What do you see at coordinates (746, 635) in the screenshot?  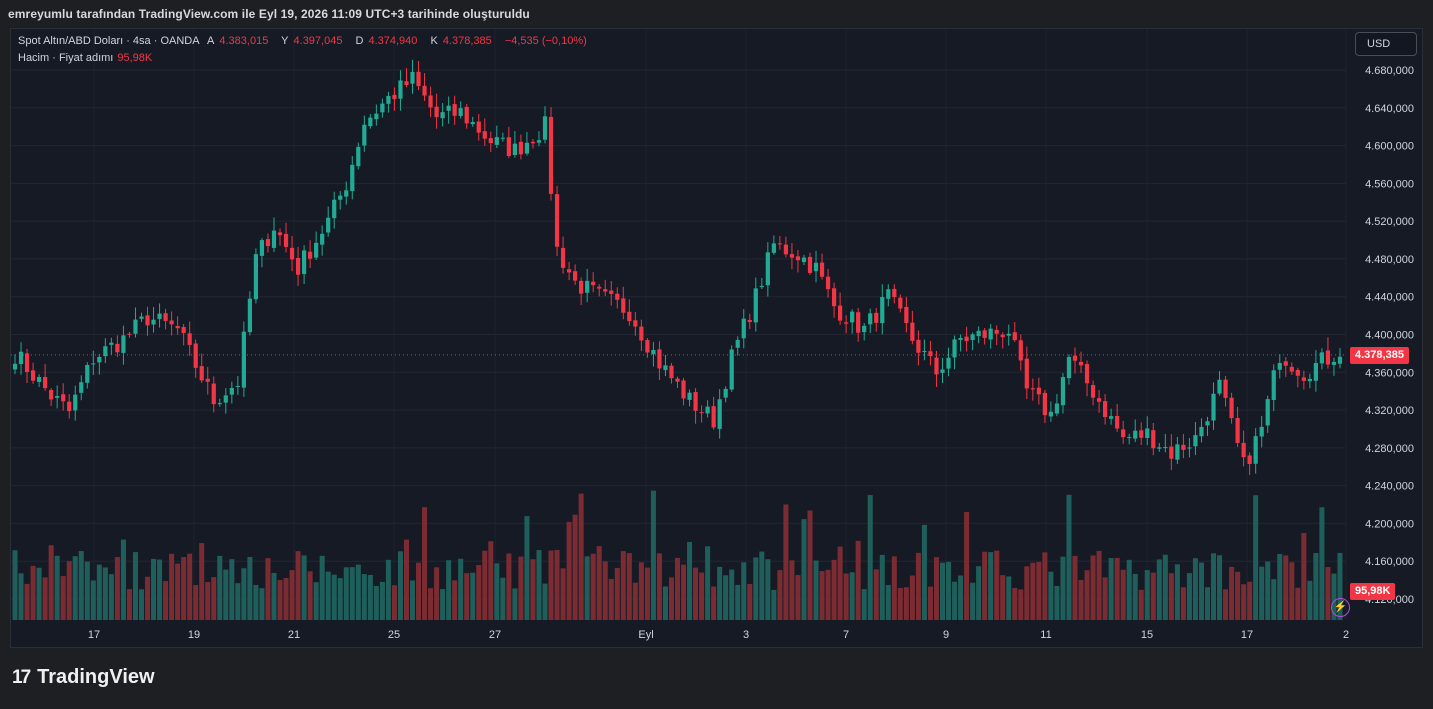 I see `time-axis-label: 3` at bounding box center [746, 635].